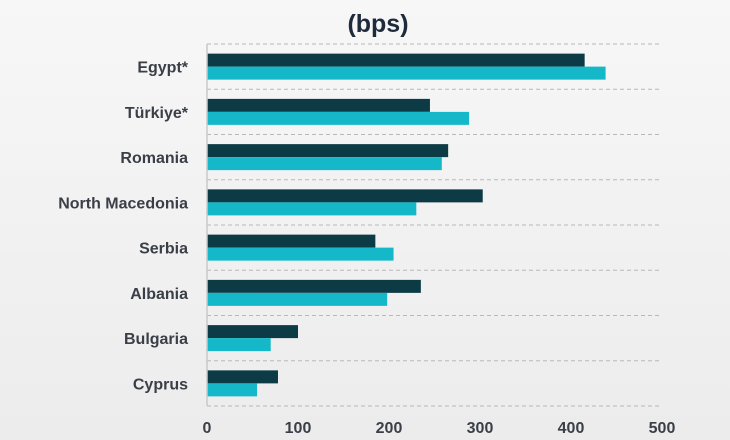 This screenshot has height=440, width=730. What do you see at coordinates (162, 68) in the screenshot?
I see `category-label: Egypt*` at bounding box center [162, 68].